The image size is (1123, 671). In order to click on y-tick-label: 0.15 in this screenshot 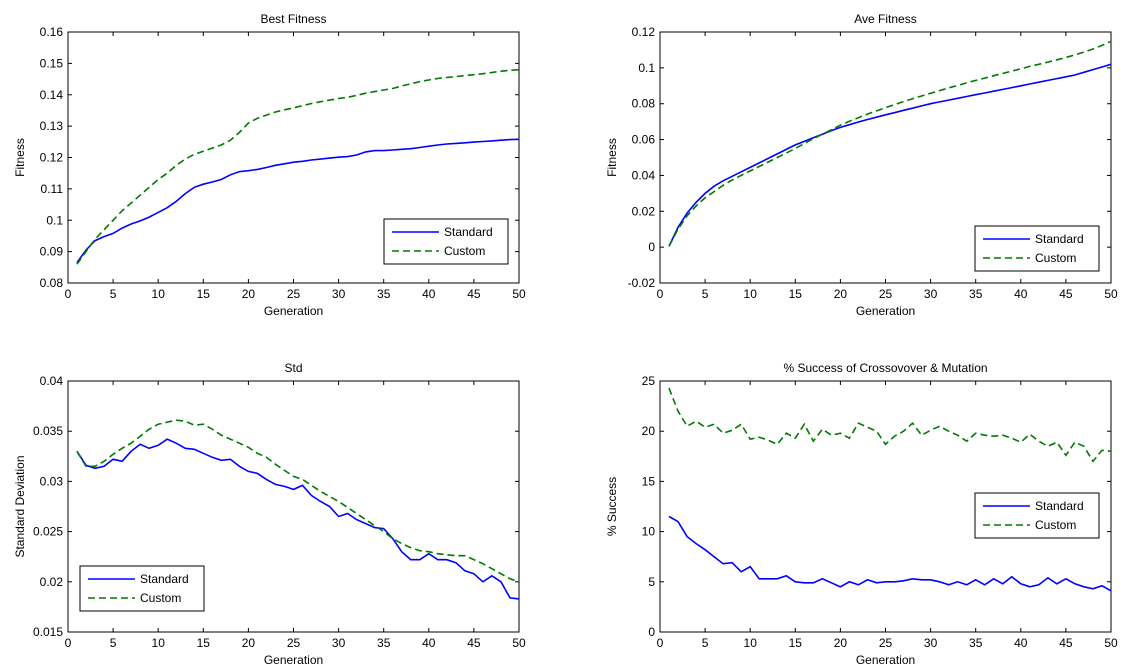, I will do `click(52, 63)`.